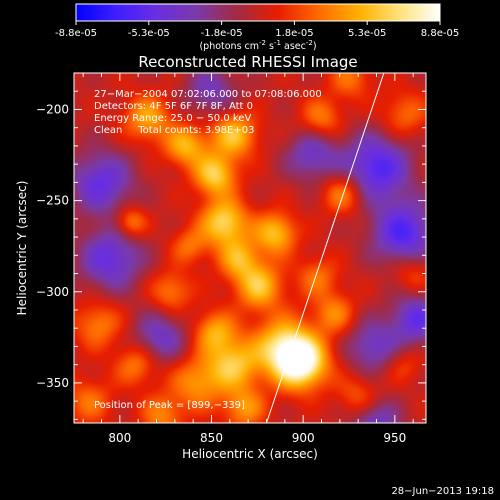  What do you see at coordinates (257, 45) in the screenshot?
I see `colorbar-units: (photons cm-2 s-1 asec-2)` at bounding box center [257, 45].